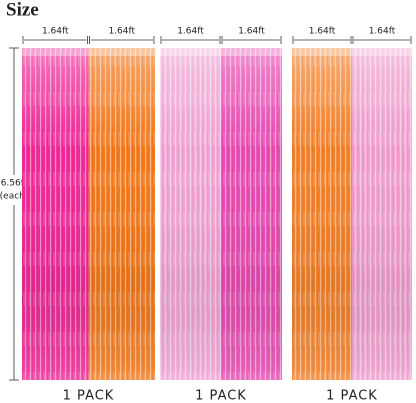 This screenshot has height=403, width=416. I want to click on title: Size, so click(22, 10).